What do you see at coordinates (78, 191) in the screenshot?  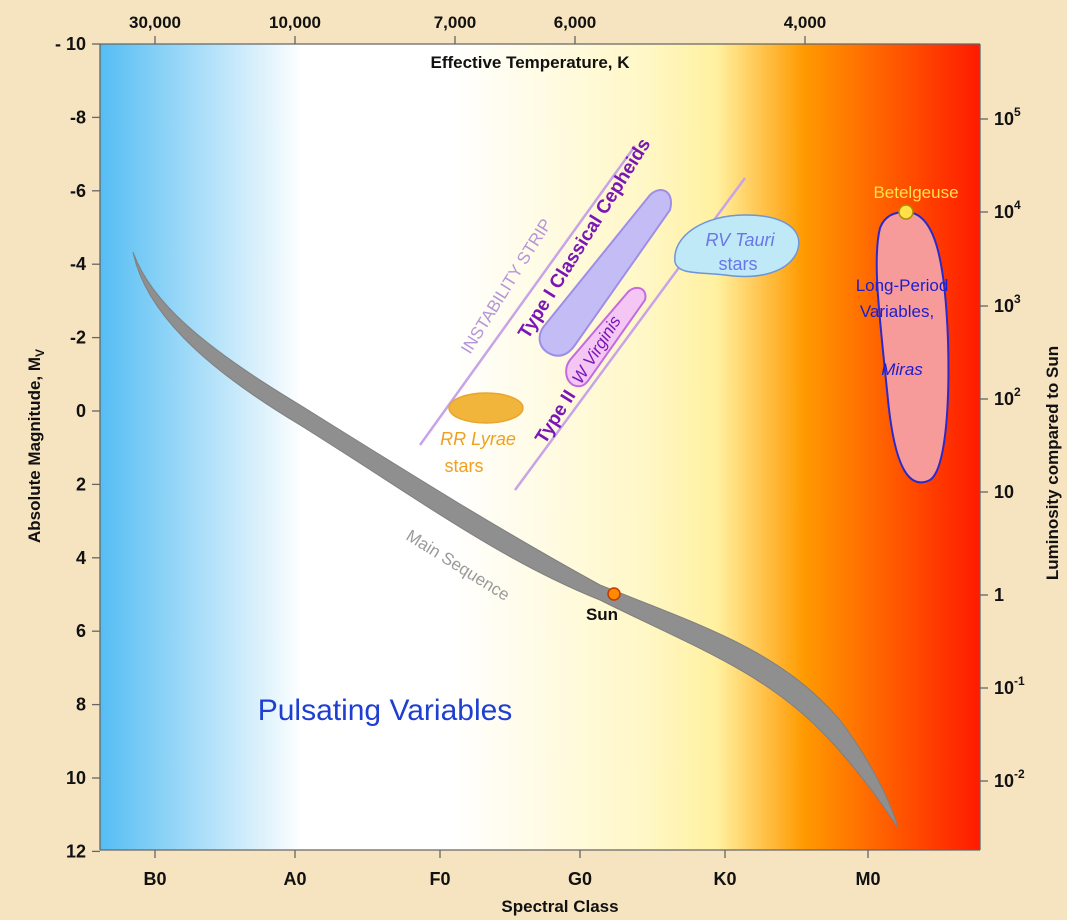 I see `y-tick-label: -6` at bounding box center [78, 191].